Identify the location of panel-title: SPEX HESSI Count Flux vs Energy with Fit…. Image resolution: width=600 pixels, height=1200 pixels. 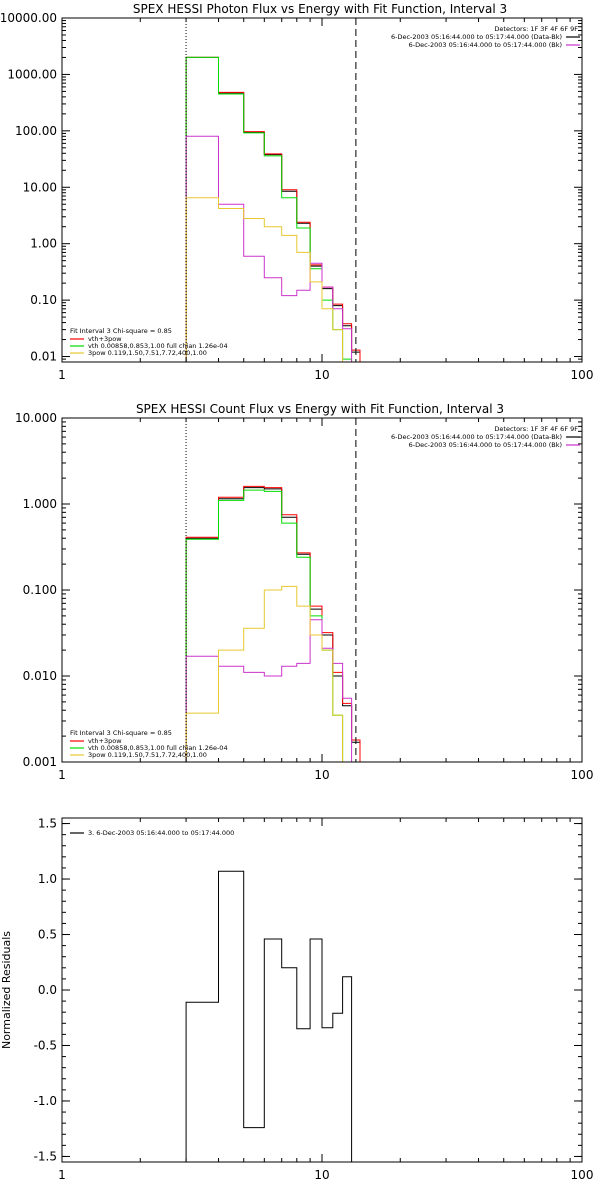
(320, 409).